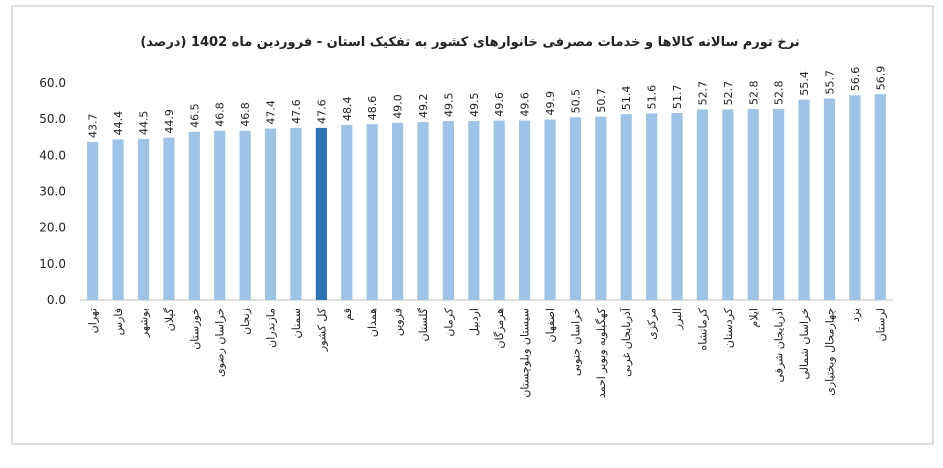 This screenshot has height=468, width=943. What do you see at coordinates (93, 125) in the screenshot?
I see `value-label: 43.7` at bounding box center [93, 125].